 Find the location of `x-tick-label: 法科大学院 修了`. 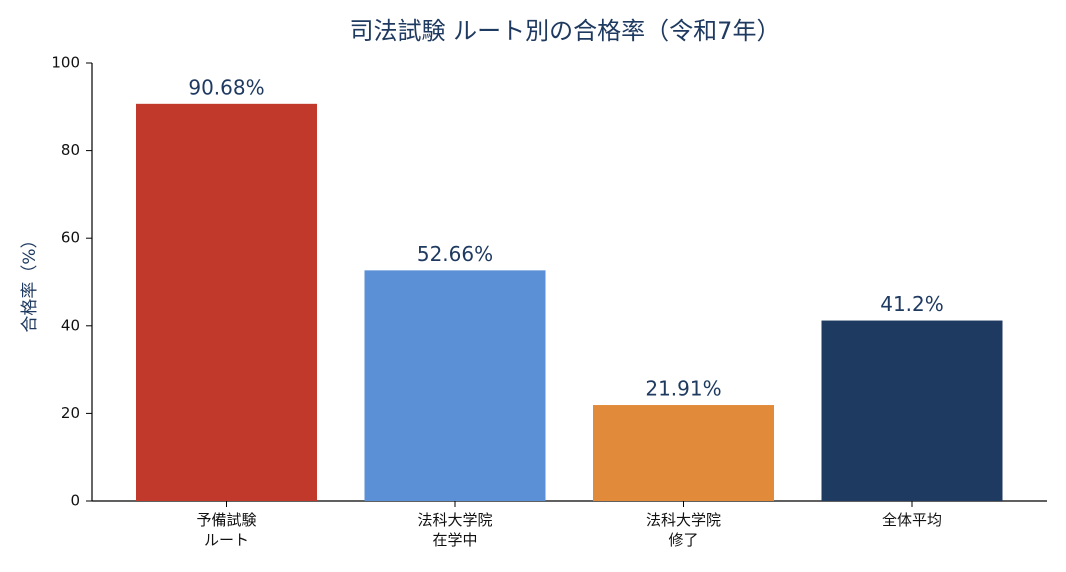

x-tick-label: 法科大学院 修了 is located at coordinates (683, 530).